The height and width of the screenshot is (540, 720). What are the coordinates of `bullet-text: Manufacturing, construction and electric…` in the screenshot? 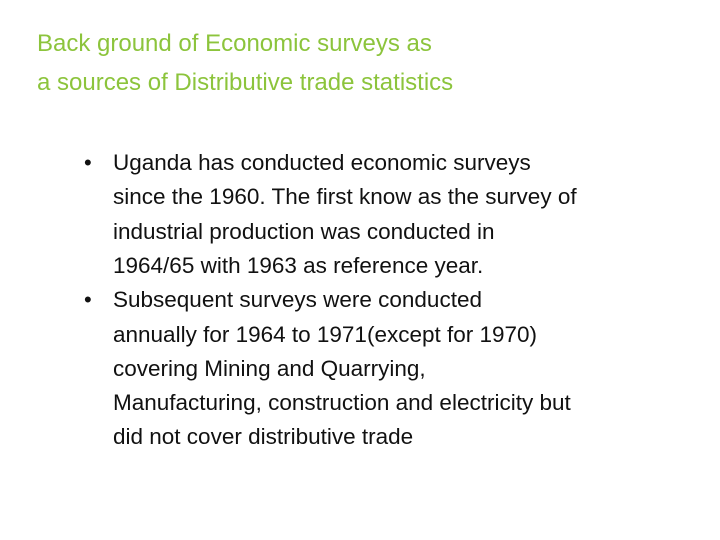 It's located at (342, 403).